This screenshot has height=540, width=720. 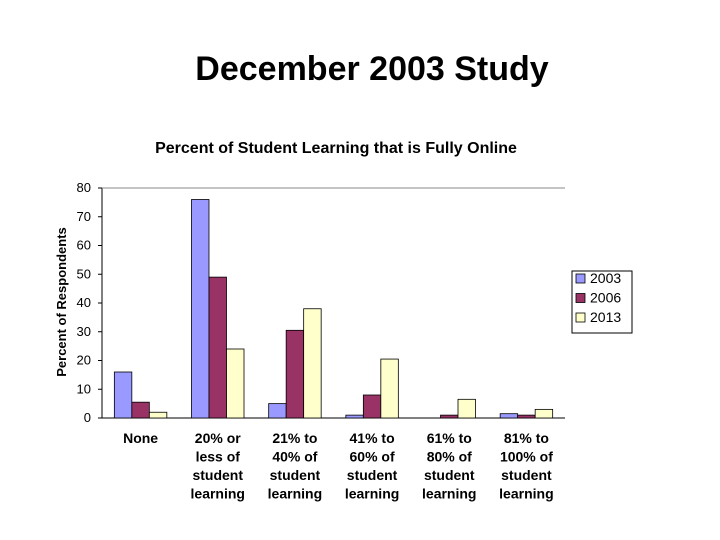 What do you see at coordinates (605, 278) in the screenshot?
I see `legend-label-2003: 2003` at bounding box center [605, 278].